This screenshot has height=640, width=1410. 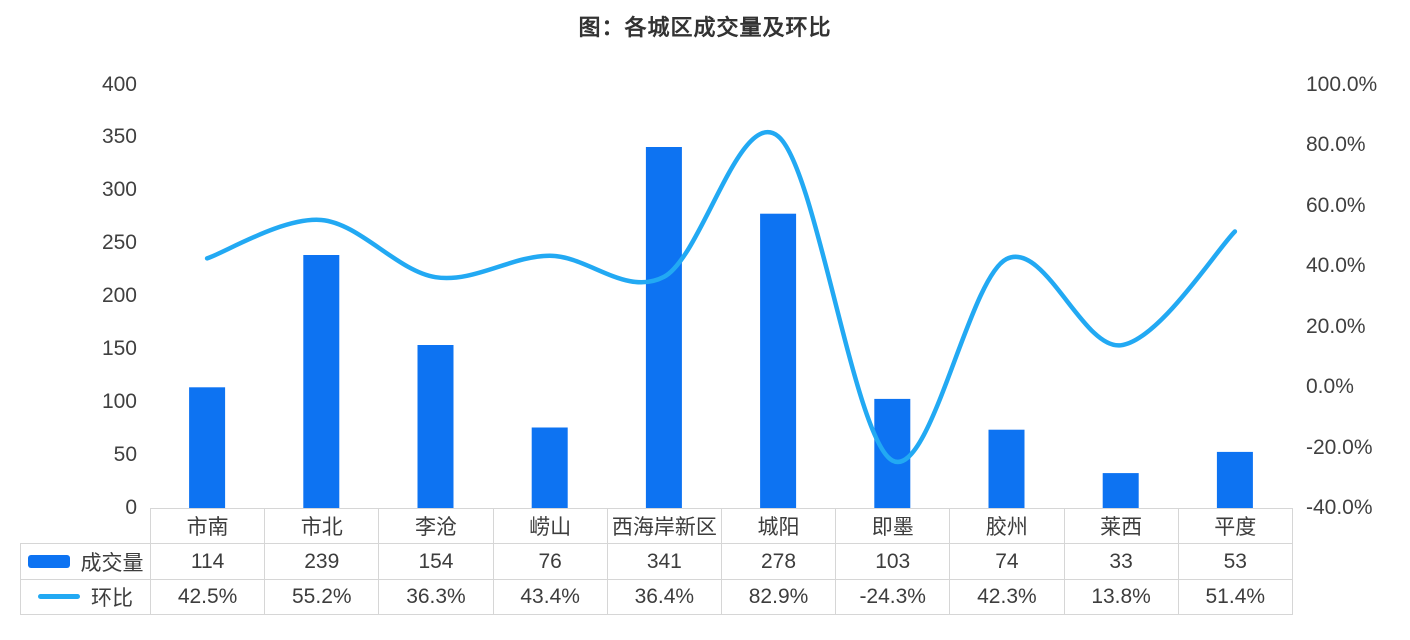 I want to click on value-cell: 154, so click(x=436, y=561).